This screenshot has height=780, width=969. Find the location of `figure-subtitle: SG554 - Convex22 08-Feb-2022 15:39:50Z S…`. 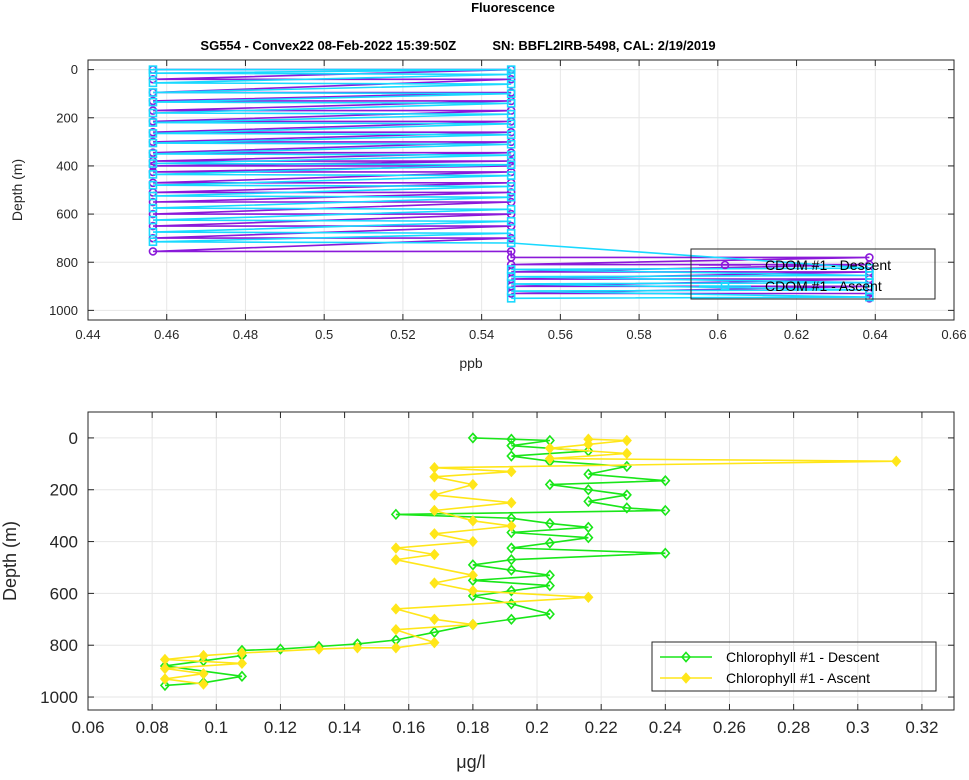

figure-subtitle: SG554 - Convex22 08-Feb-2022 15:39:50Z S… is located at coordinates (457, 45).